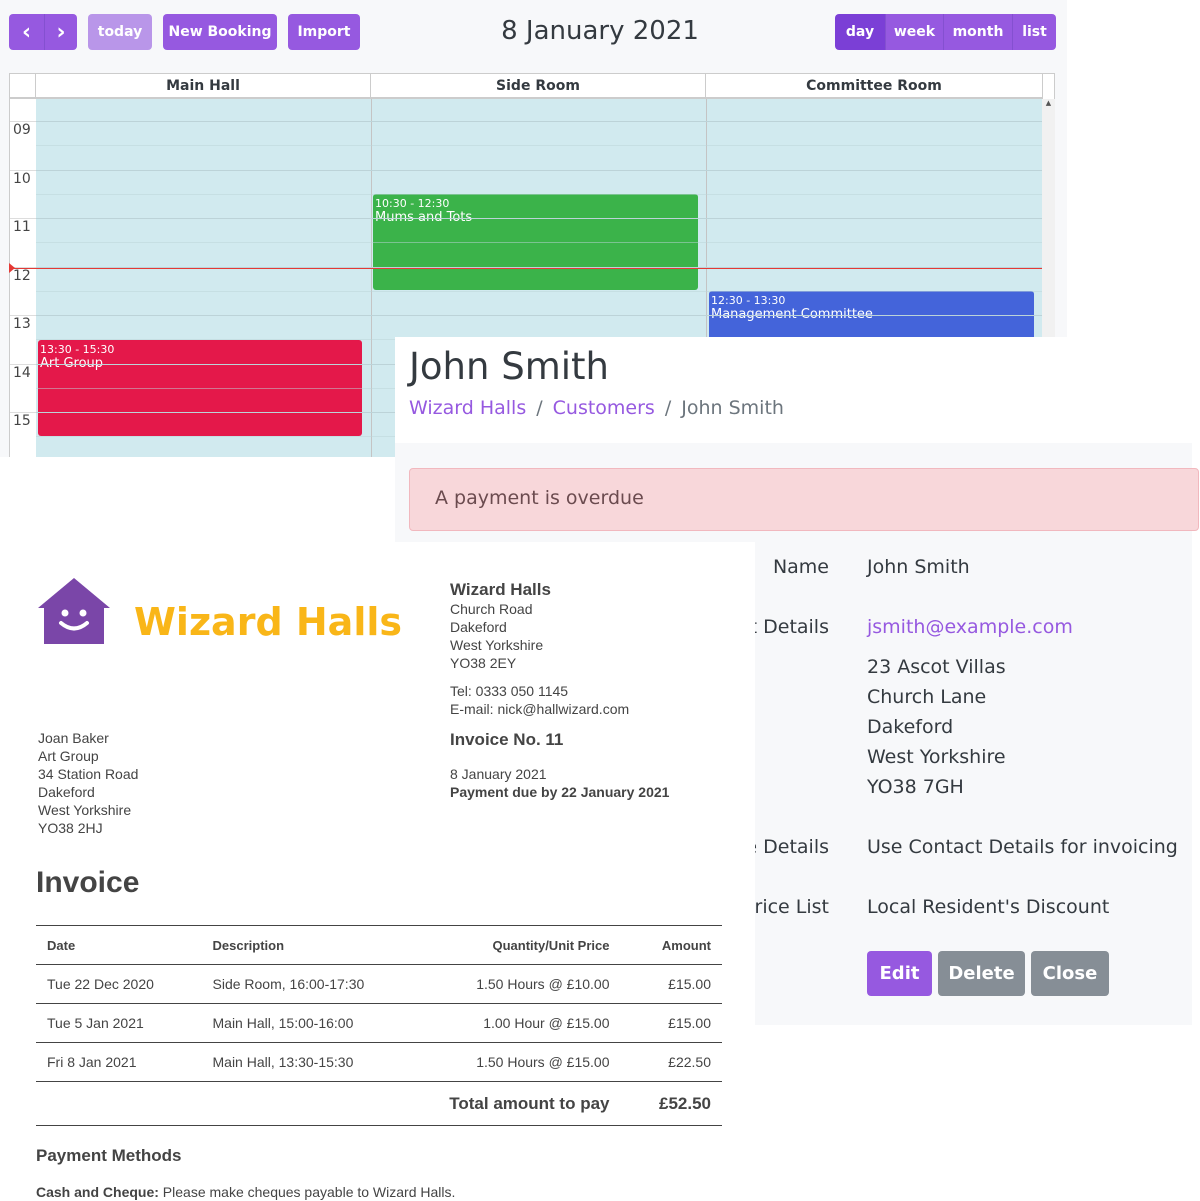 The width and height of the screenshot is (1200, 1201). What do you see at coordinates (23, 86) in the screenshot?
I see `time-column-header` at bounding box center [23, 86].